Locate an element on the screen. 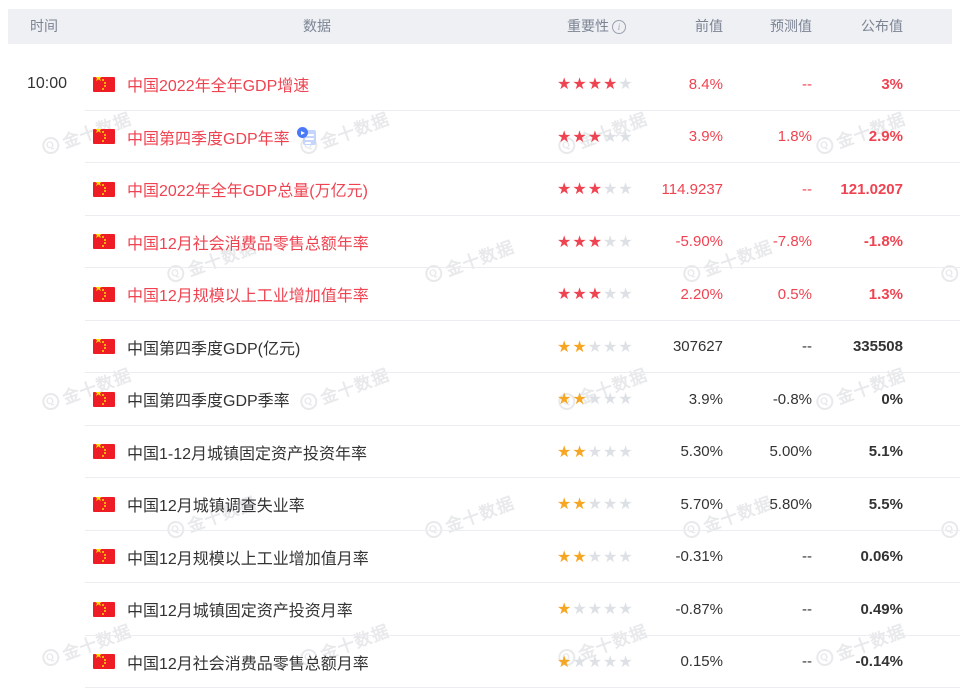 The image size is (960, 688). previous-value: 8.4% is located at coordinates (705, 84).